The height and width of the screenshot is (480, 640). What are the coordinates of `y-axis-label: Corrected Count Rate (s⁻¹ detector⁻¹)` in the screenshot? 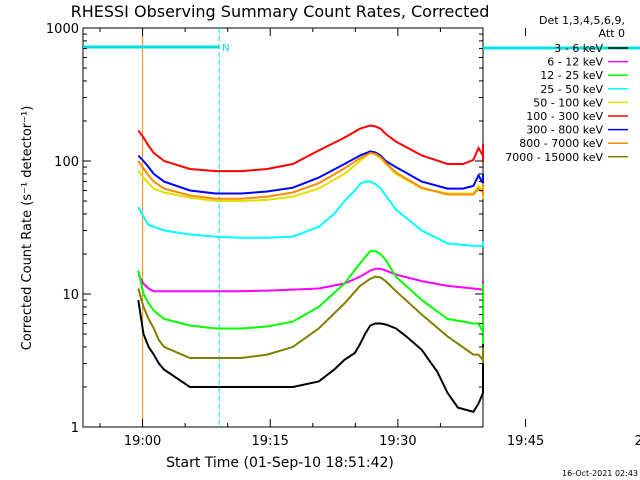 It's located at (27, 228).